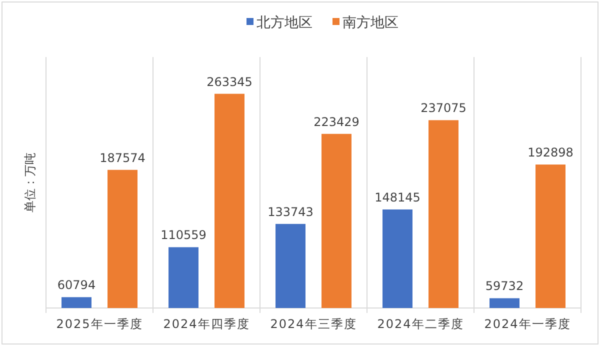  What do you see at coordinates (370, 23) in the screenshot?
I see `legend-label: 南方地区` at bounding box center [370, 23].